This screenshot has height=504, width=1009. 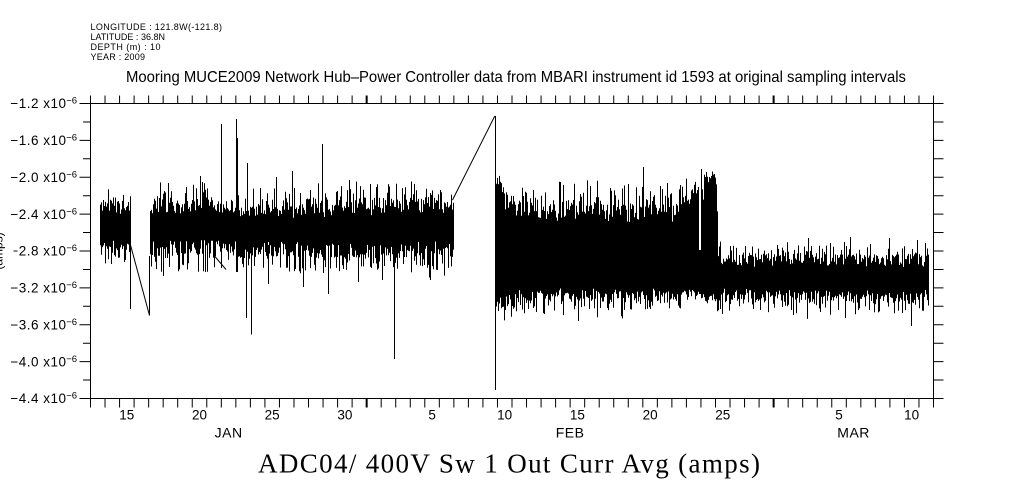 I want to click on svg-text: −2.0 x10, so click(x=38, y=177).